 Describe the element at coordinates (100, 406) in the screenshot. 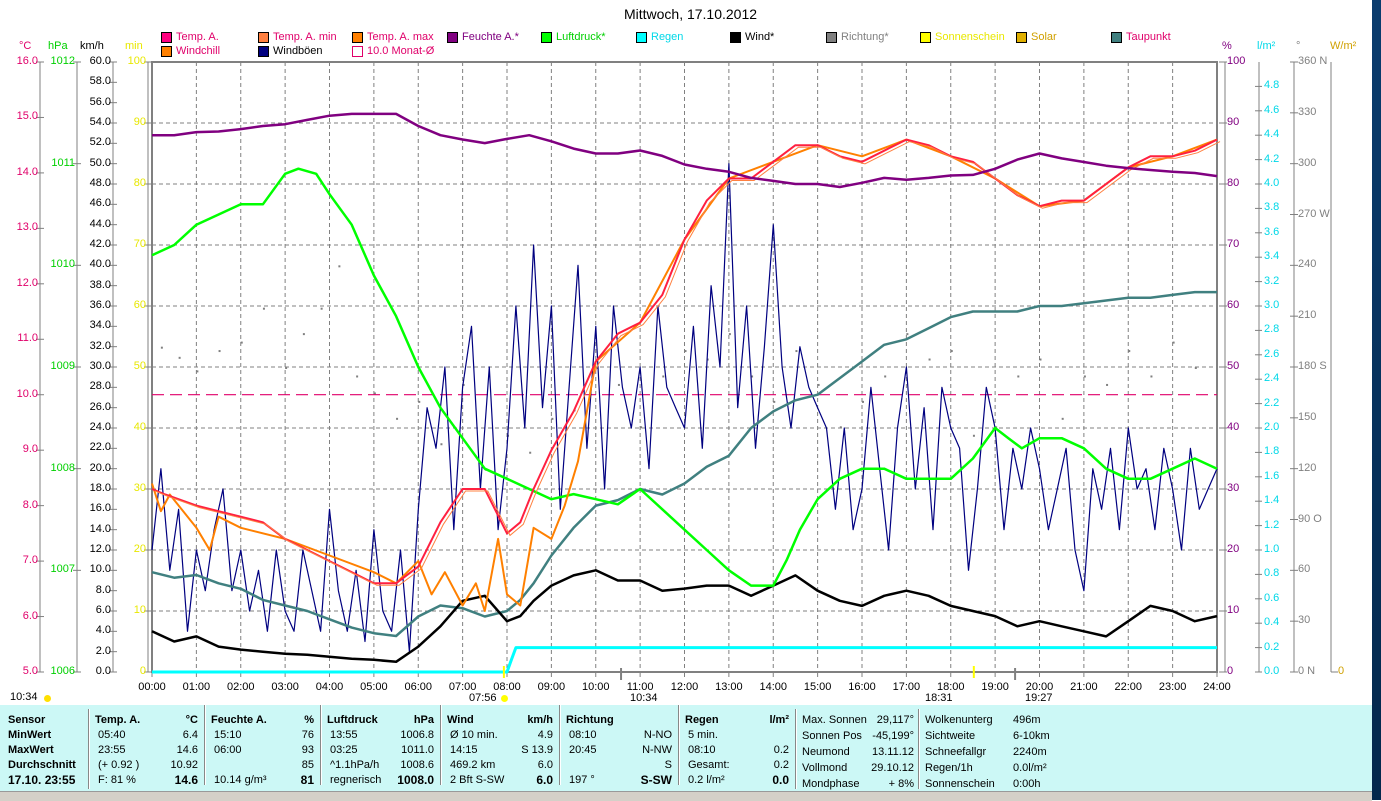

I see `wind-tick: 26.0` at that location.